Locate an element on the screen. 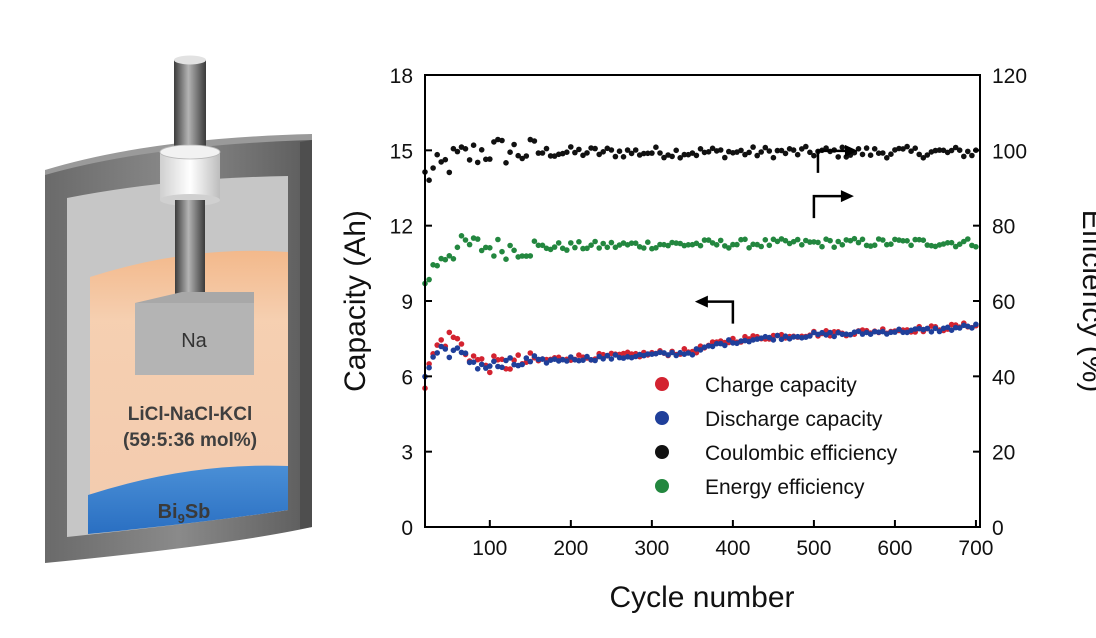  axis-arrows is located at coordinates (776, 234).